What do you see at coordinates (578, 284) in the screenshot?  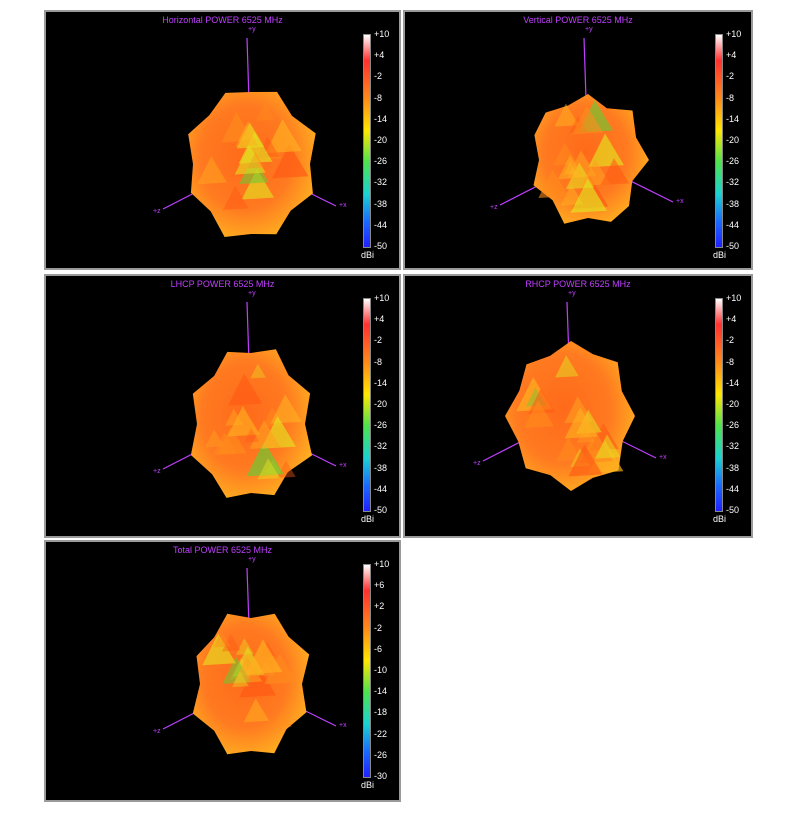 I see `panel-title: RHCP POWER 6525 MHz` at bounding box center [578, 284].